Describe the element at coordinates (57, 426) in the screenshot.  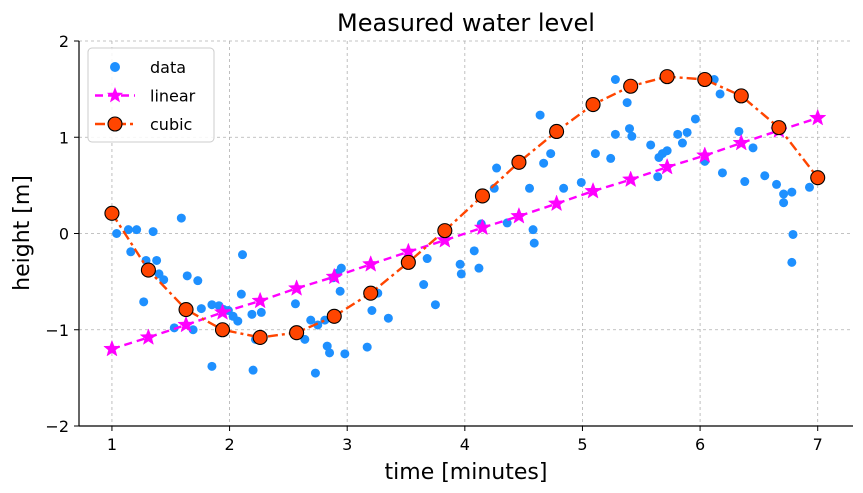
I see `y-tick-label: −2` at that location.